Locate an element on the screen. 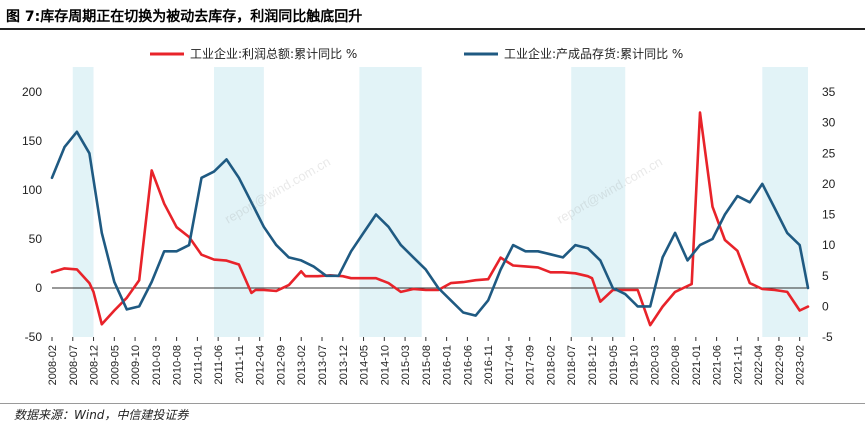  x-tick-label: 2011-11 is located at coordinates (240, 364).